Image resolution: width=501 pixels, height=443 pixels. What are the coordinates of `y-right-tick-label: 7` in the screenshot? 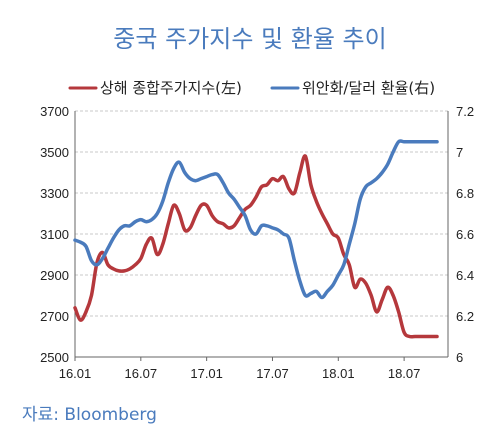 It's located at (459, 152).